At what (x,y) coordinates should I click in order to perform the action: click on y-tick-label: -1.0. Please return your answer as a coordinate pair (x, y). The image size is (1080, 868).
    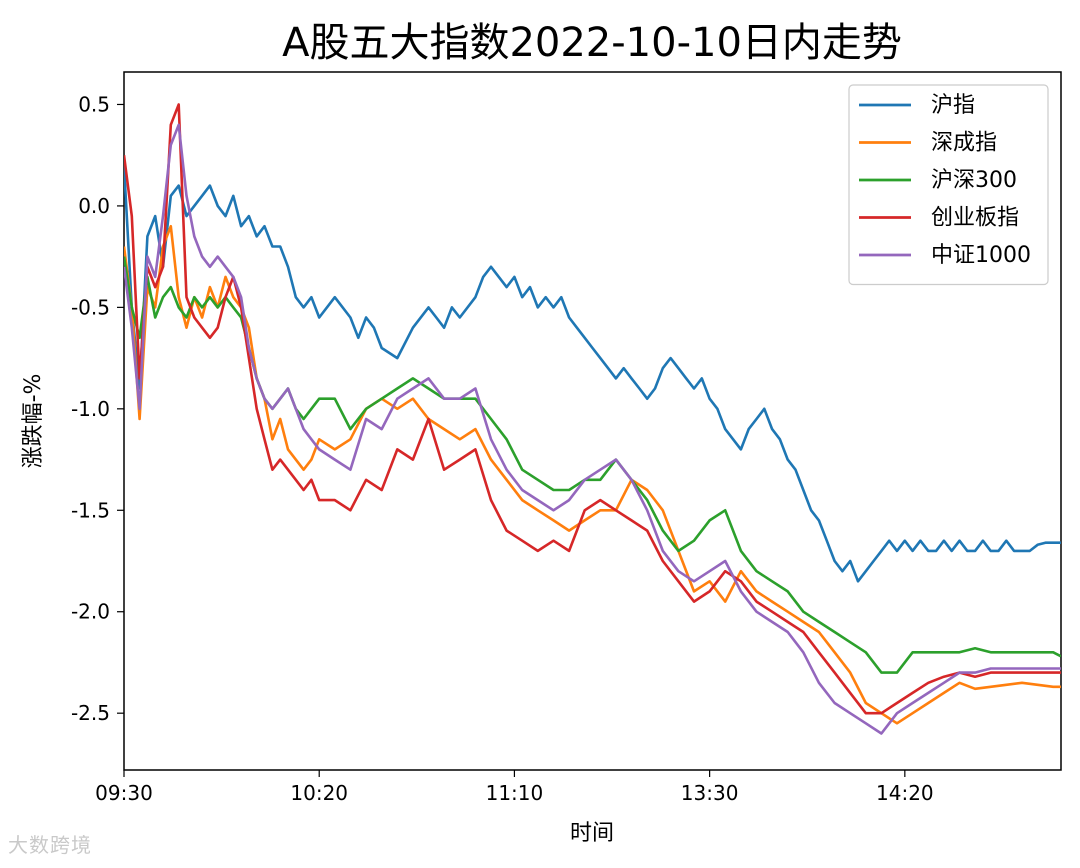
    Looking at the image, I should click on (90, 409).